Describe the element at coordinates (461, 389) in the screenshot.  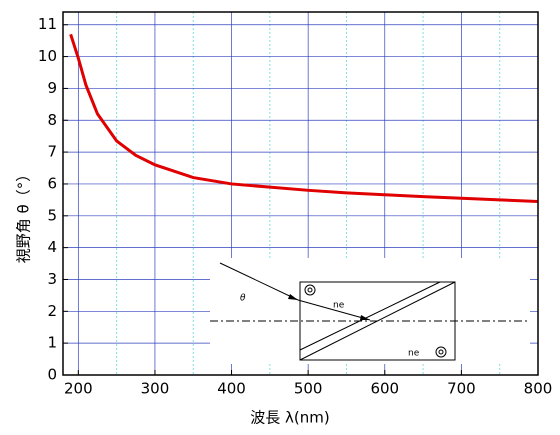
I see `x-tick-label: 700` at that location.